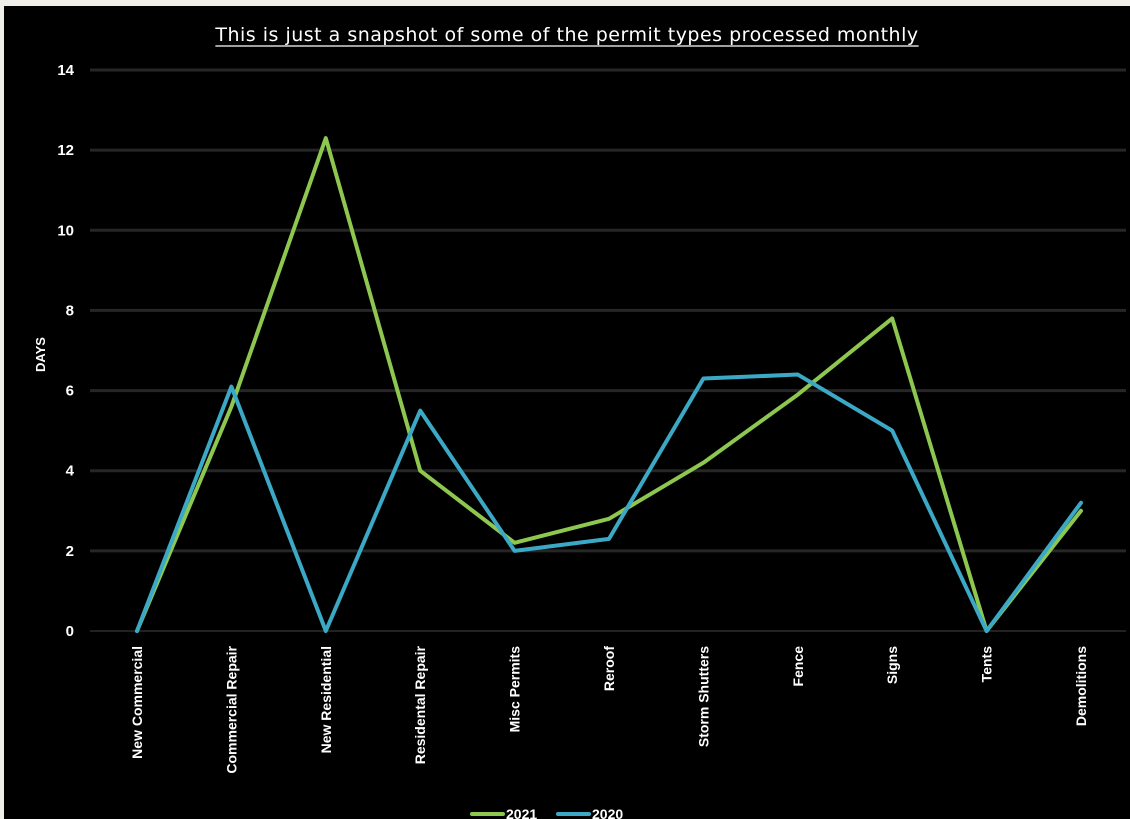 The height and width of the screenshot is (819, 1130). What do you see at coordinates (40, 354) in the screenshot?
I see `y-axis-label: DAYS` at bounding box center [40, 354].